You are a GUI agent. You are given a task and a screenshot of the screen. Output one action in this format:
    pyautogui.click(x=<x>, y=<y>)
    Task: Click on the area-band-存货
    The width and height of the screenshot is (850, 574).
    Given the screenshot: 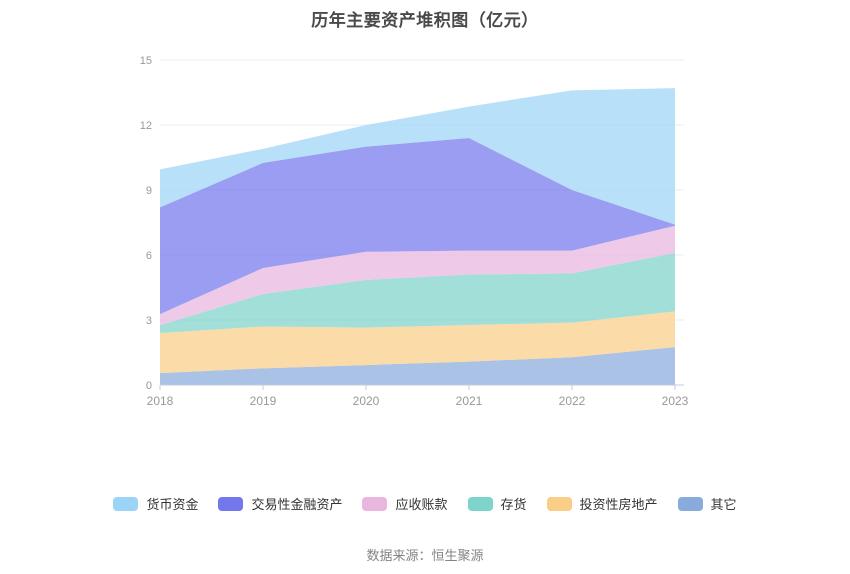 What is the action you would take?
    pyautogui.click(x=417, y=292)
    